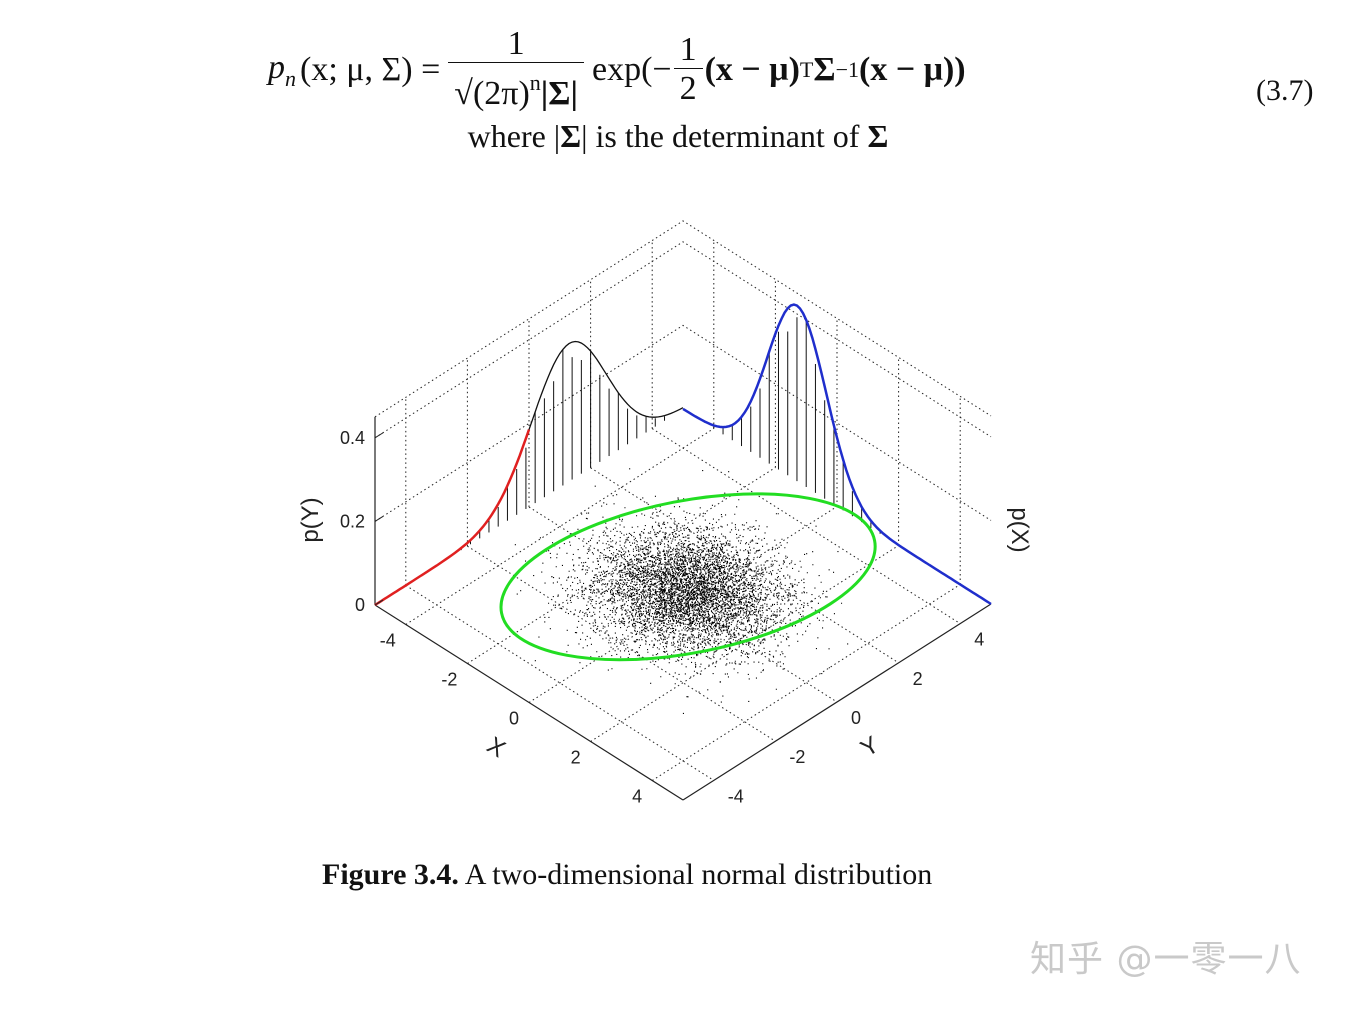 The width and height of the screenshot is (1356, 1012). Describe the element at coordinates (797, 757) in the screenshot. I see `y-tick-label: -2` at that location.